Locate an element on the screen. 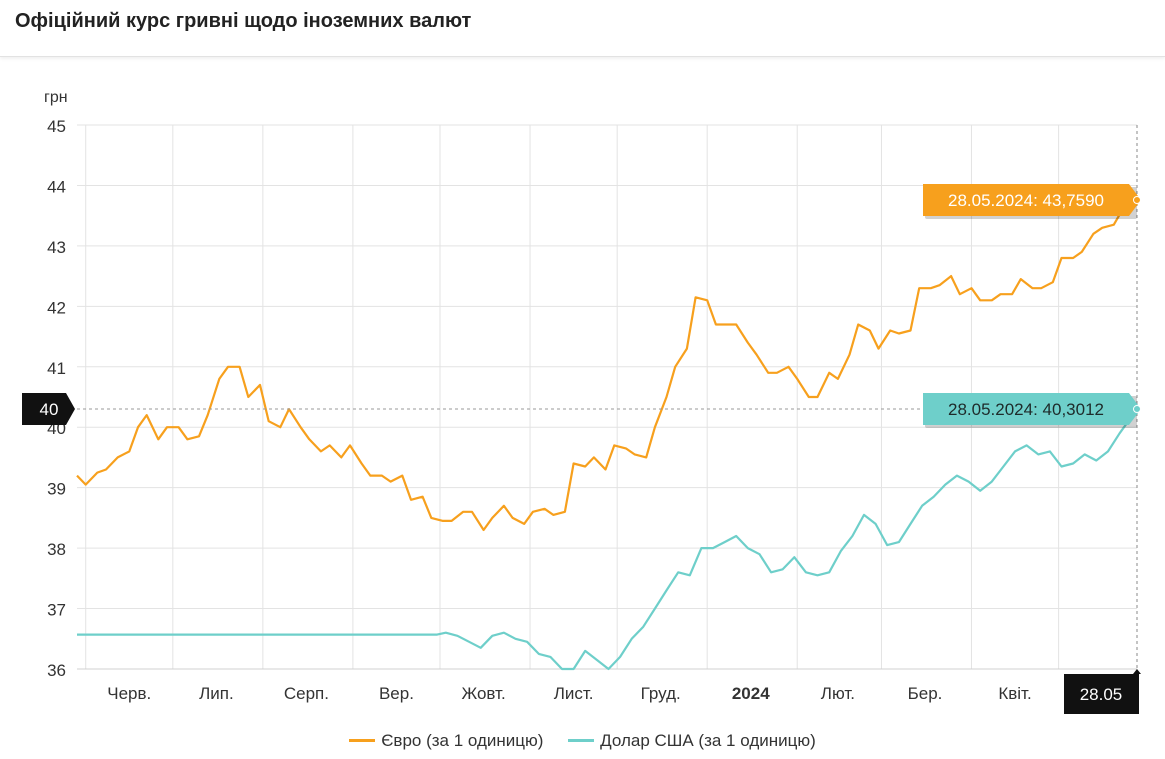  tooltip-text: 28.05.2024: 43,7590 is located at coordinates (1026, 200).